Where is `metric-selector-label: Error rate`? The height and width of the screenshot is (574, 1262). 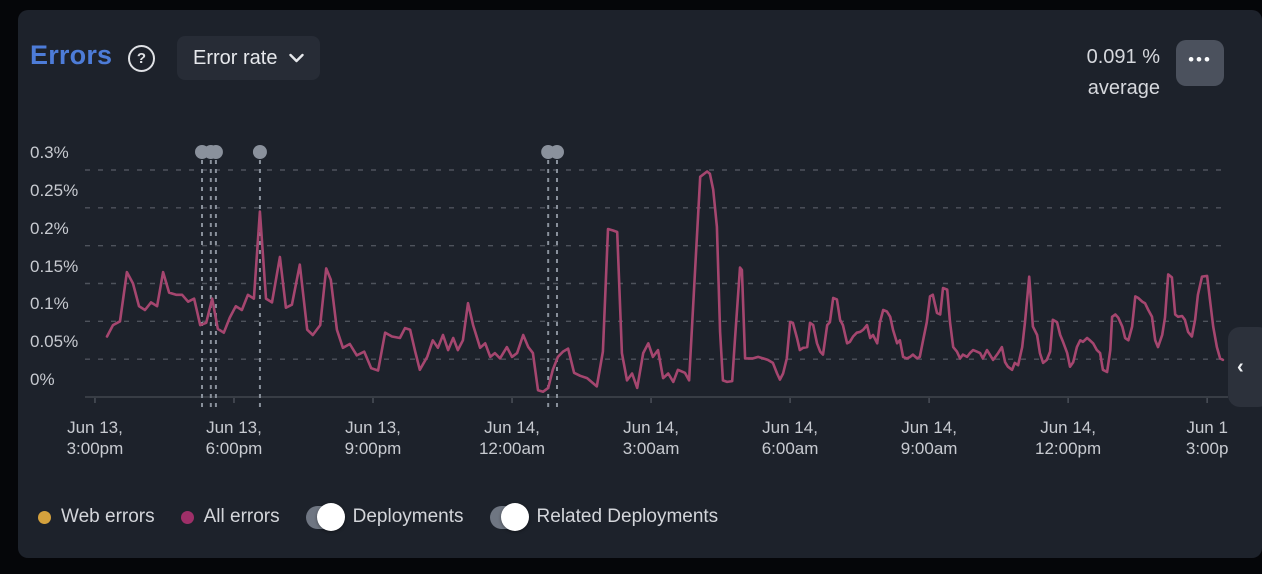
metric-selector-label: Error rate is located at coordinates (235, 57).